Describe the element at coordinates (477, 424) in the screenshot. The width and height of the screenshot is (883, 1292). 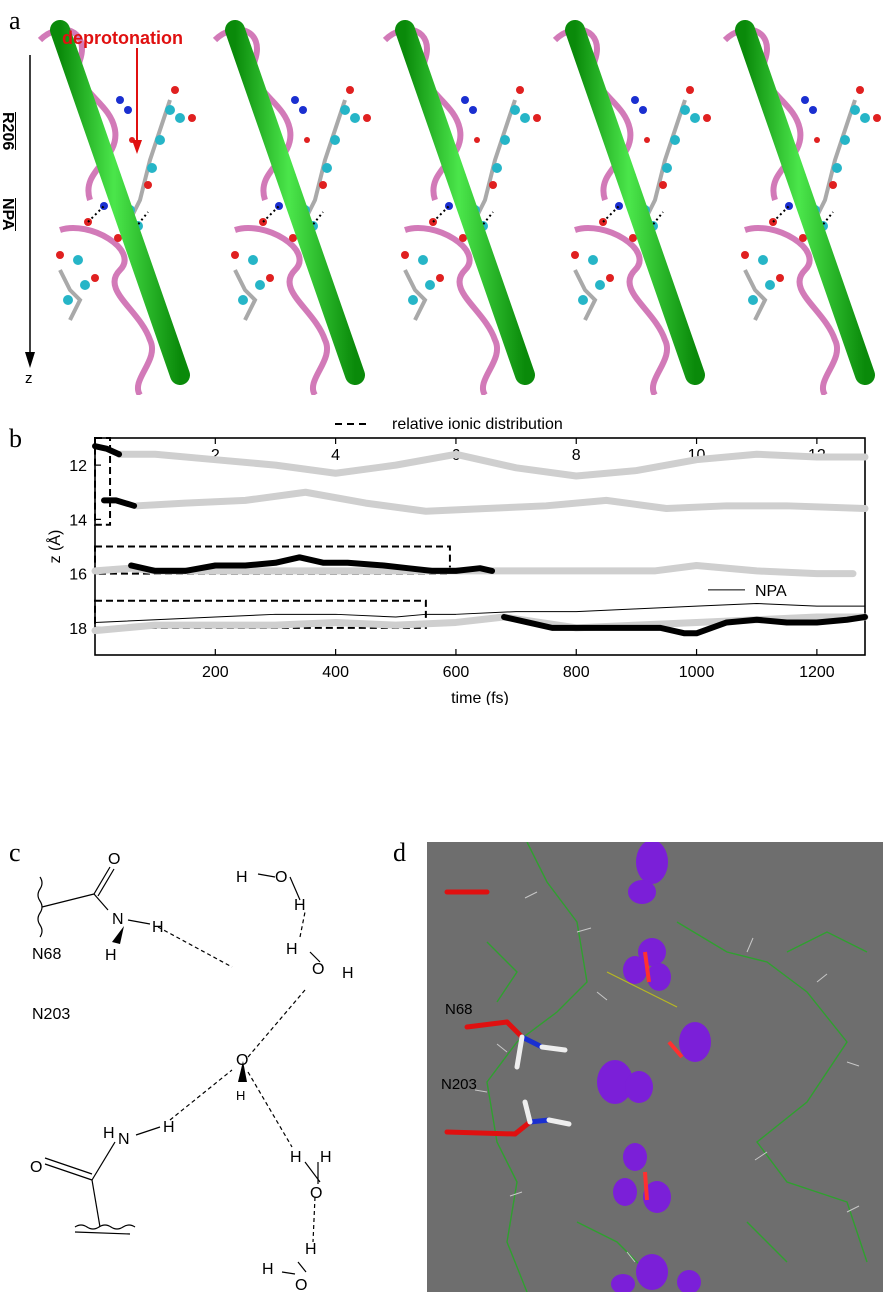
I see `legend-ionic-label: relative ionic distribution` at that location.